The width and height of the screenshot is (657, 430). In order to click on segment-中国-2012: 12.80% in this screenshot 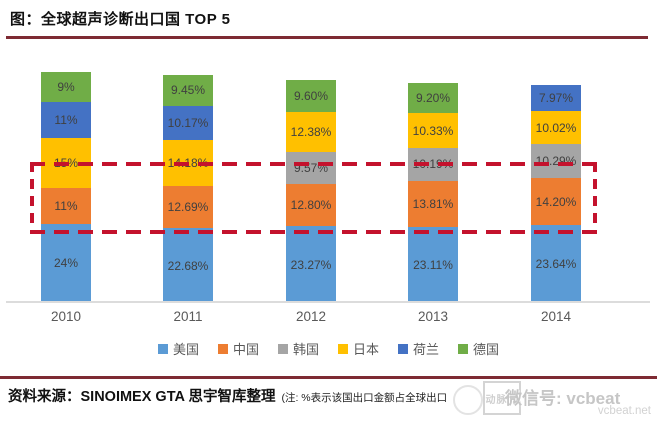, I will do `click(311, 205)`.